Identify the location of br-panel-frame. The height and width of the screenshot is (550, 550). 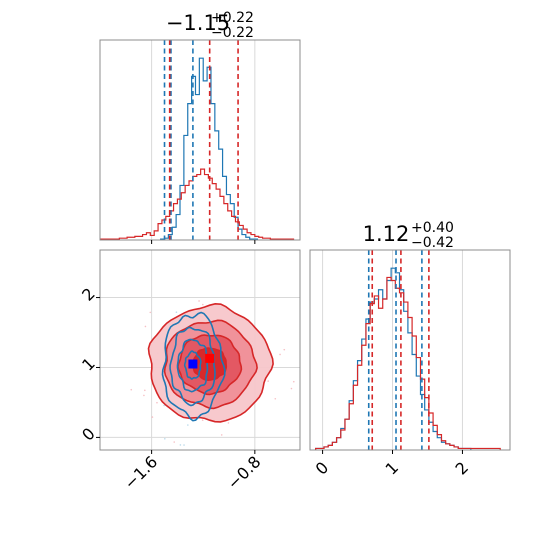
(410, 350).